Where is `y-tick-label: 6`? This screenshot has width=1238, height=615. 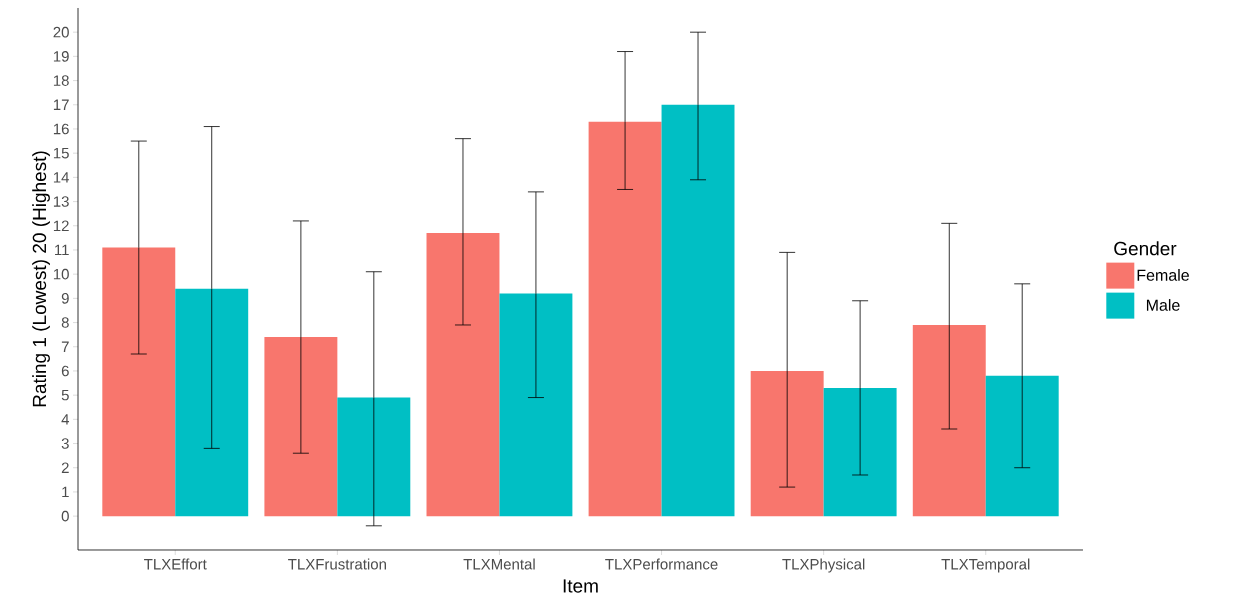
y-tick-label: 6 is located at coordinates (65, 371).